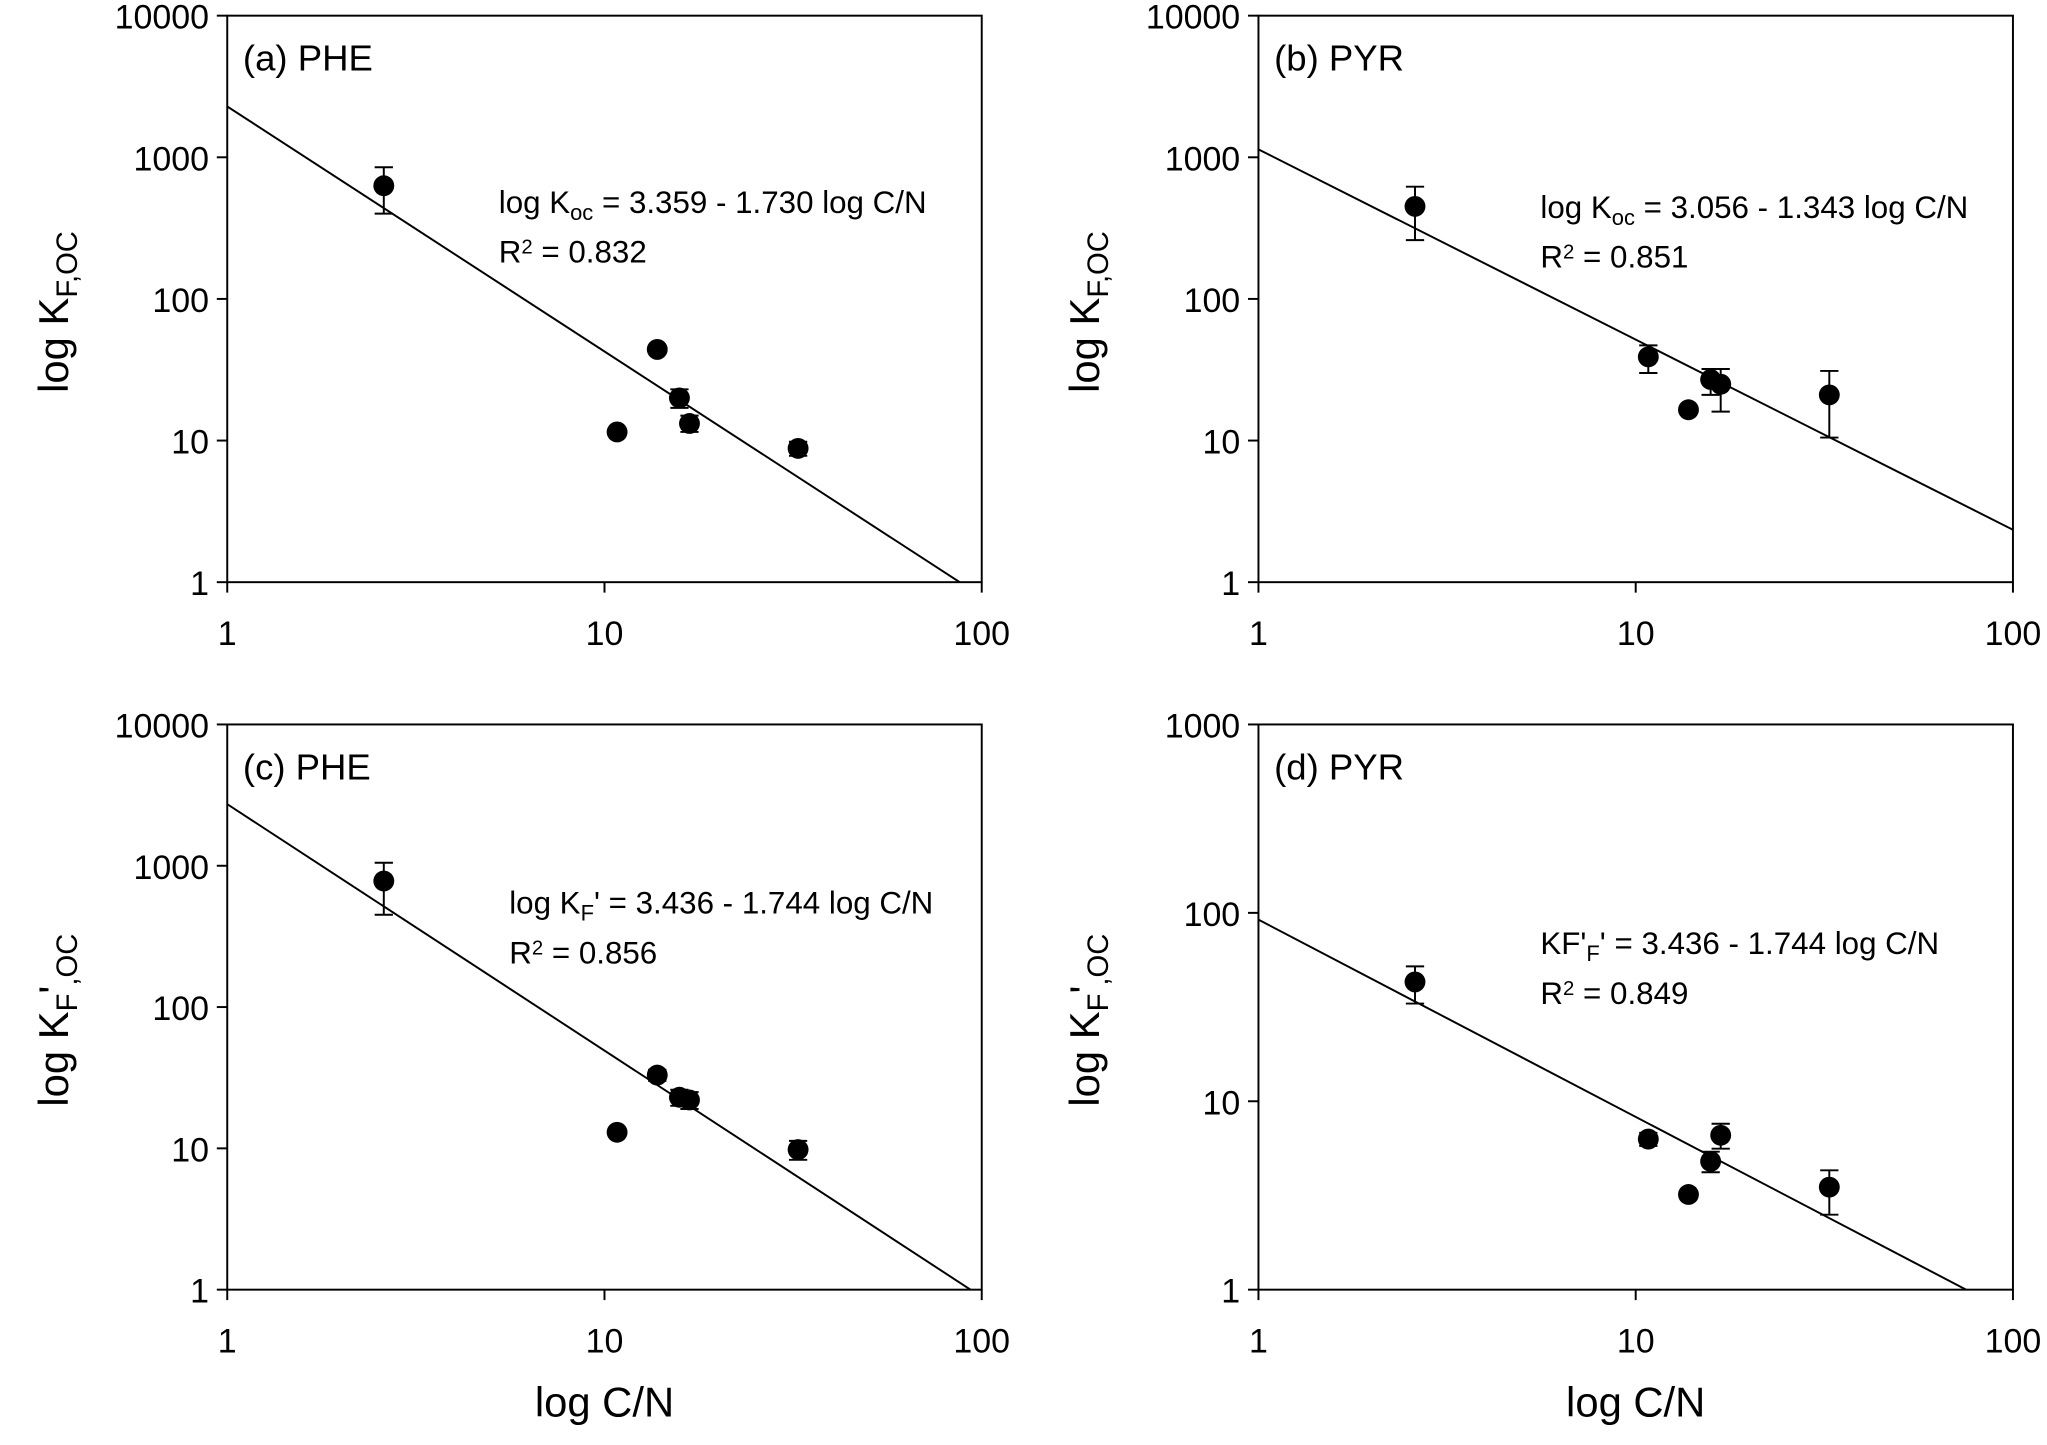  I want to click on r-squared: R2 = 0.832, so click(573, 251).